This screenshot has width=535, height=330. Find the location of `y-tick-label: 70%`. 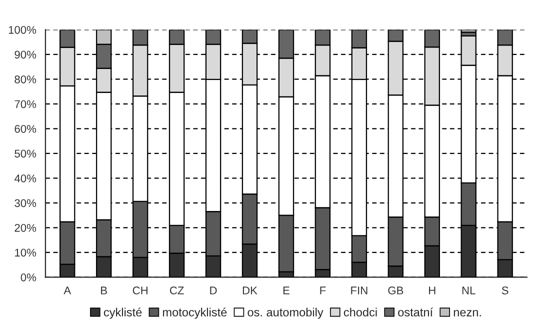

y-tick-label: 70% is located at coordinates (25, 104).